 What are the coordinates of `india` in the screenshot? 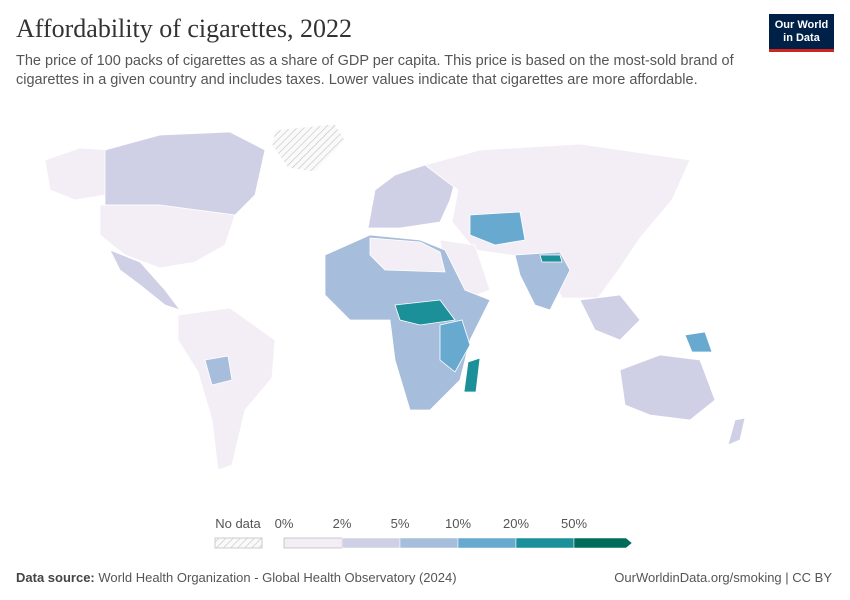 It's located at (542, 281).